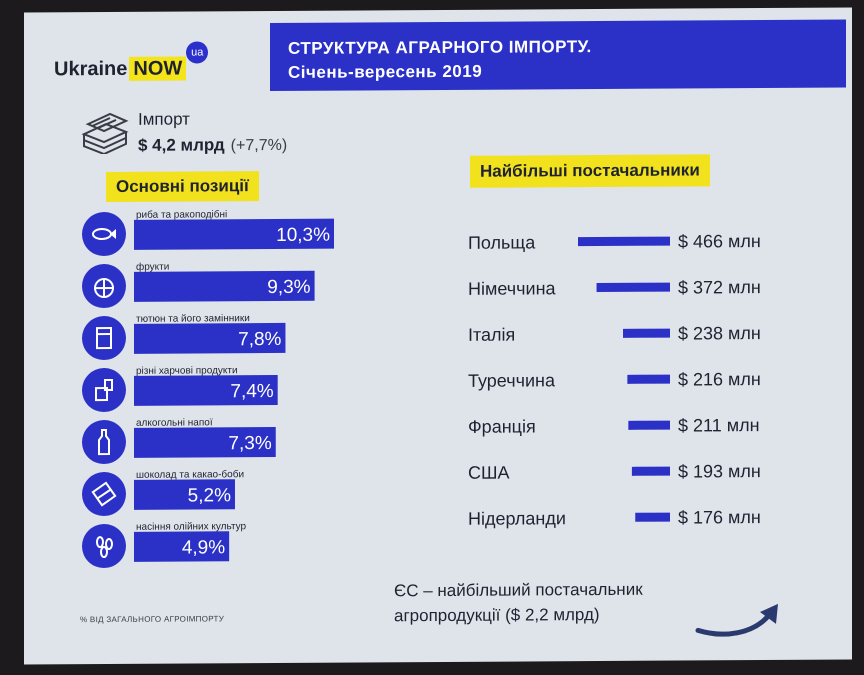 The height and width of the screenshot is (675, 864). Describe the element at coordinates (719, 517) in the screenshot. I see `supplier-value-label: $ 176 млн` at that location.